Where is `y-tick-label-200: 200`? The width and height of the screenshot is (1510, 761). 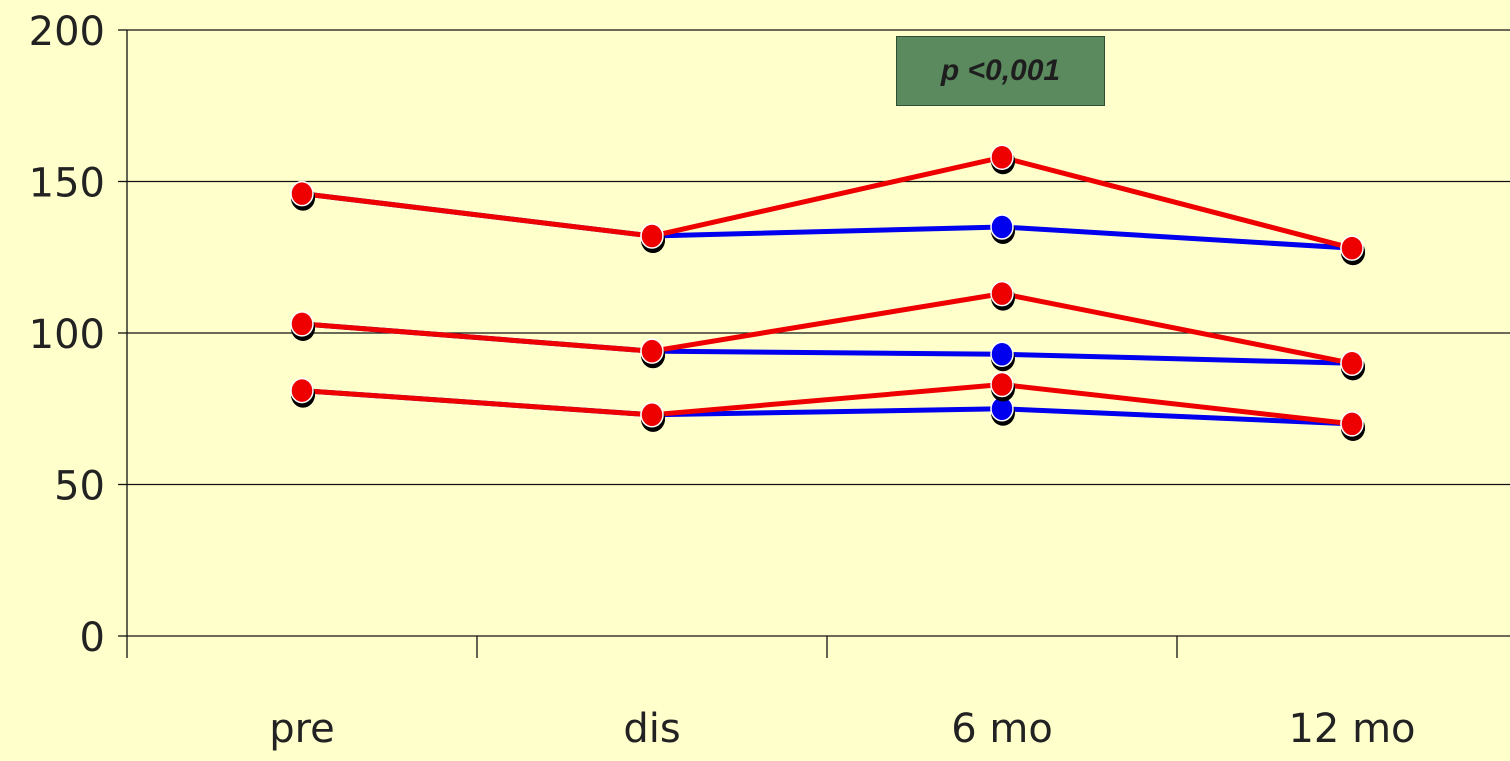 y-tick-label-200: 200 is located at coordinates (67, 32).